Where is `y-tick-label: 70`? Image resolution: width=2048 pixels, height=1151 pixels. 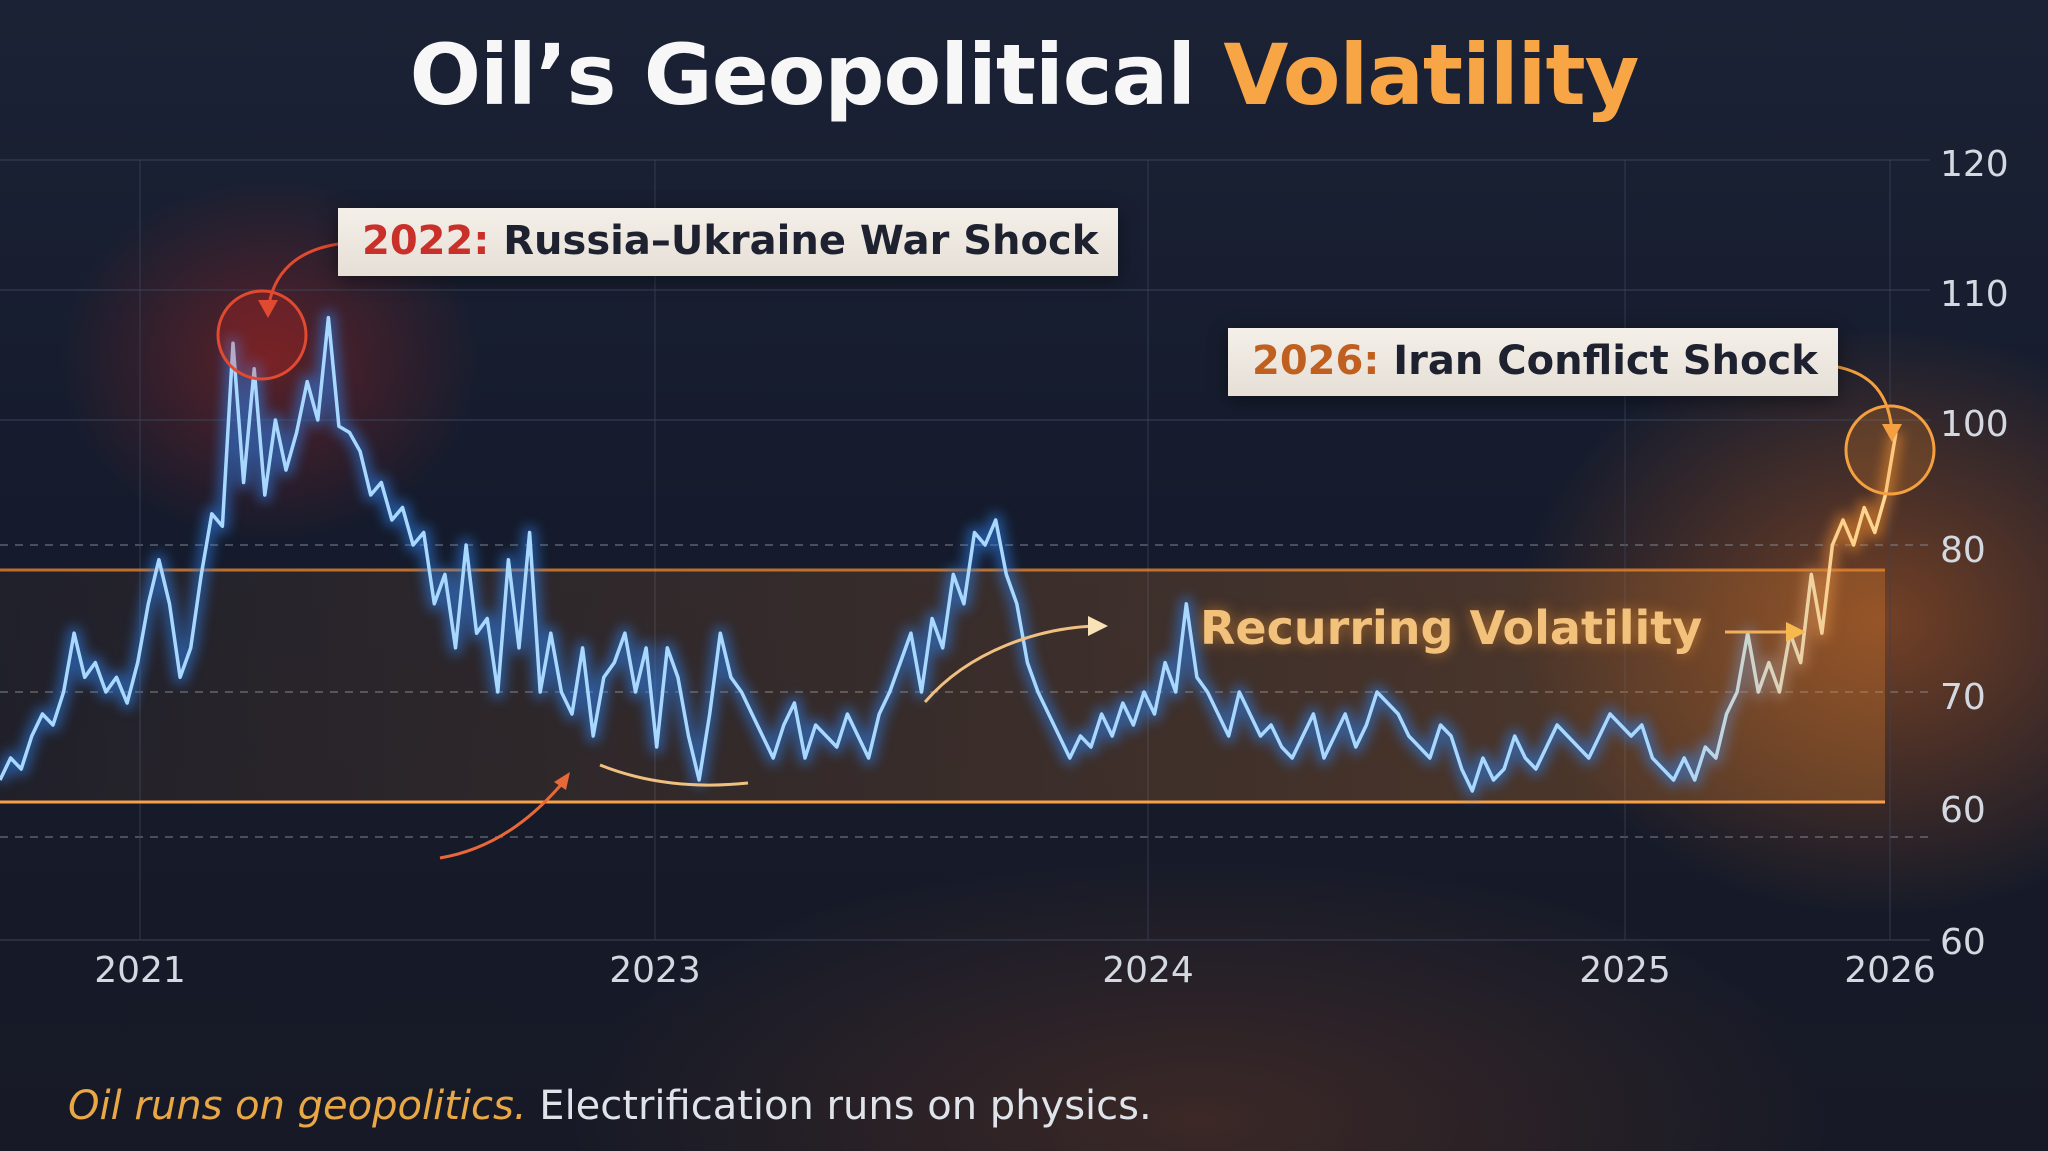 y-tick-label: 70 is located at coordinates (1963, 697).